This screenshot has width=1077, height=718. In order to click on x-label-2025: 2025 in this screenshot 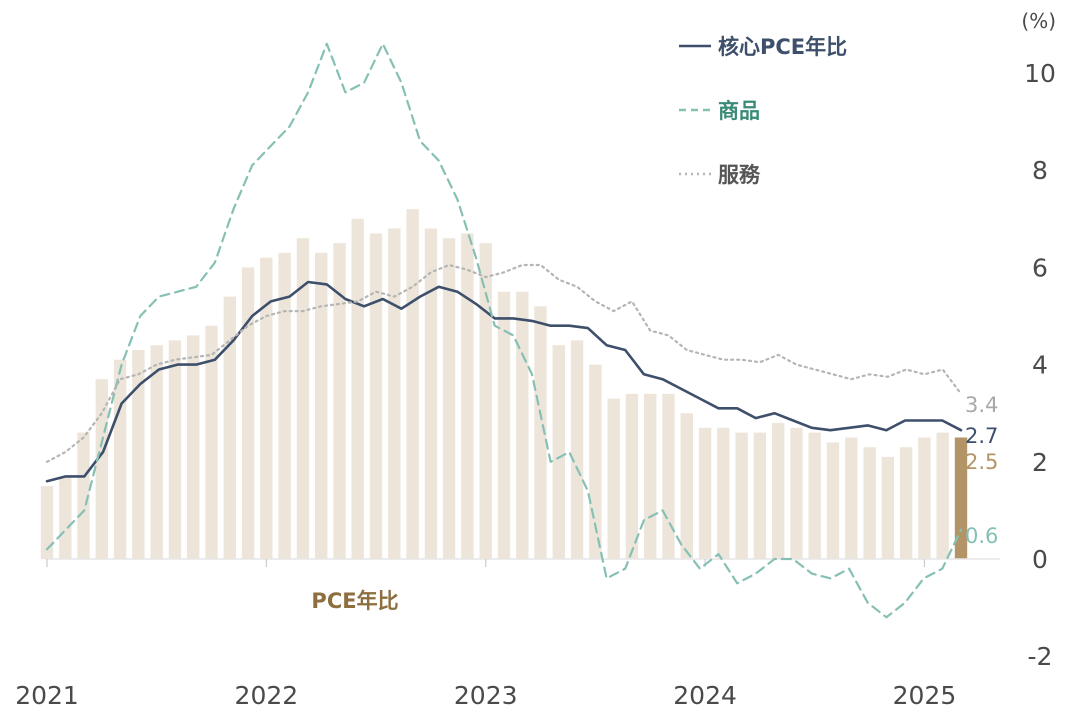, I will do `click(925, 695)`.